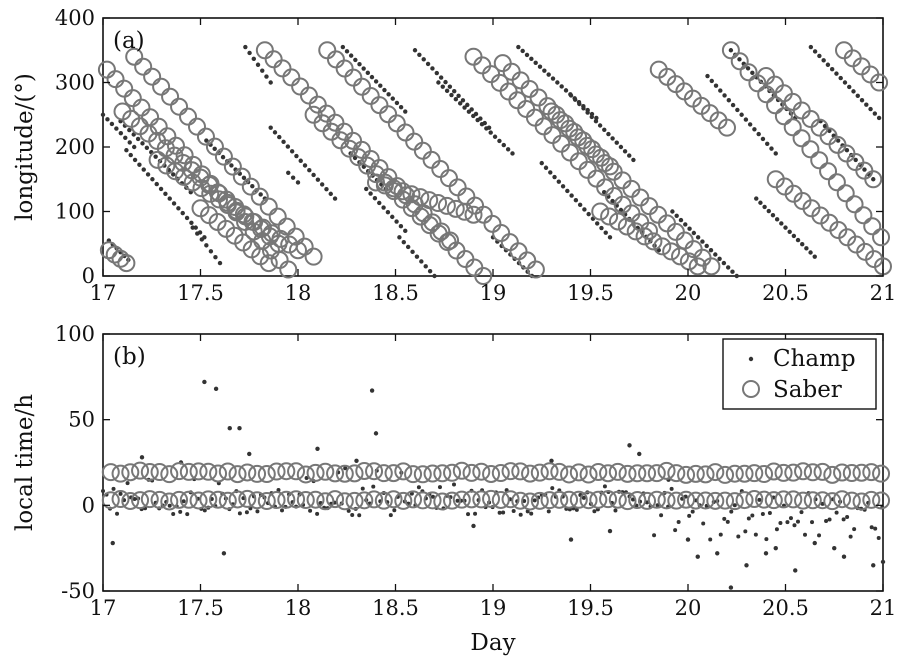 The width and height of the screenshot is (900, 661). I want to click on y-tick-label: -50, so click(78, 591).